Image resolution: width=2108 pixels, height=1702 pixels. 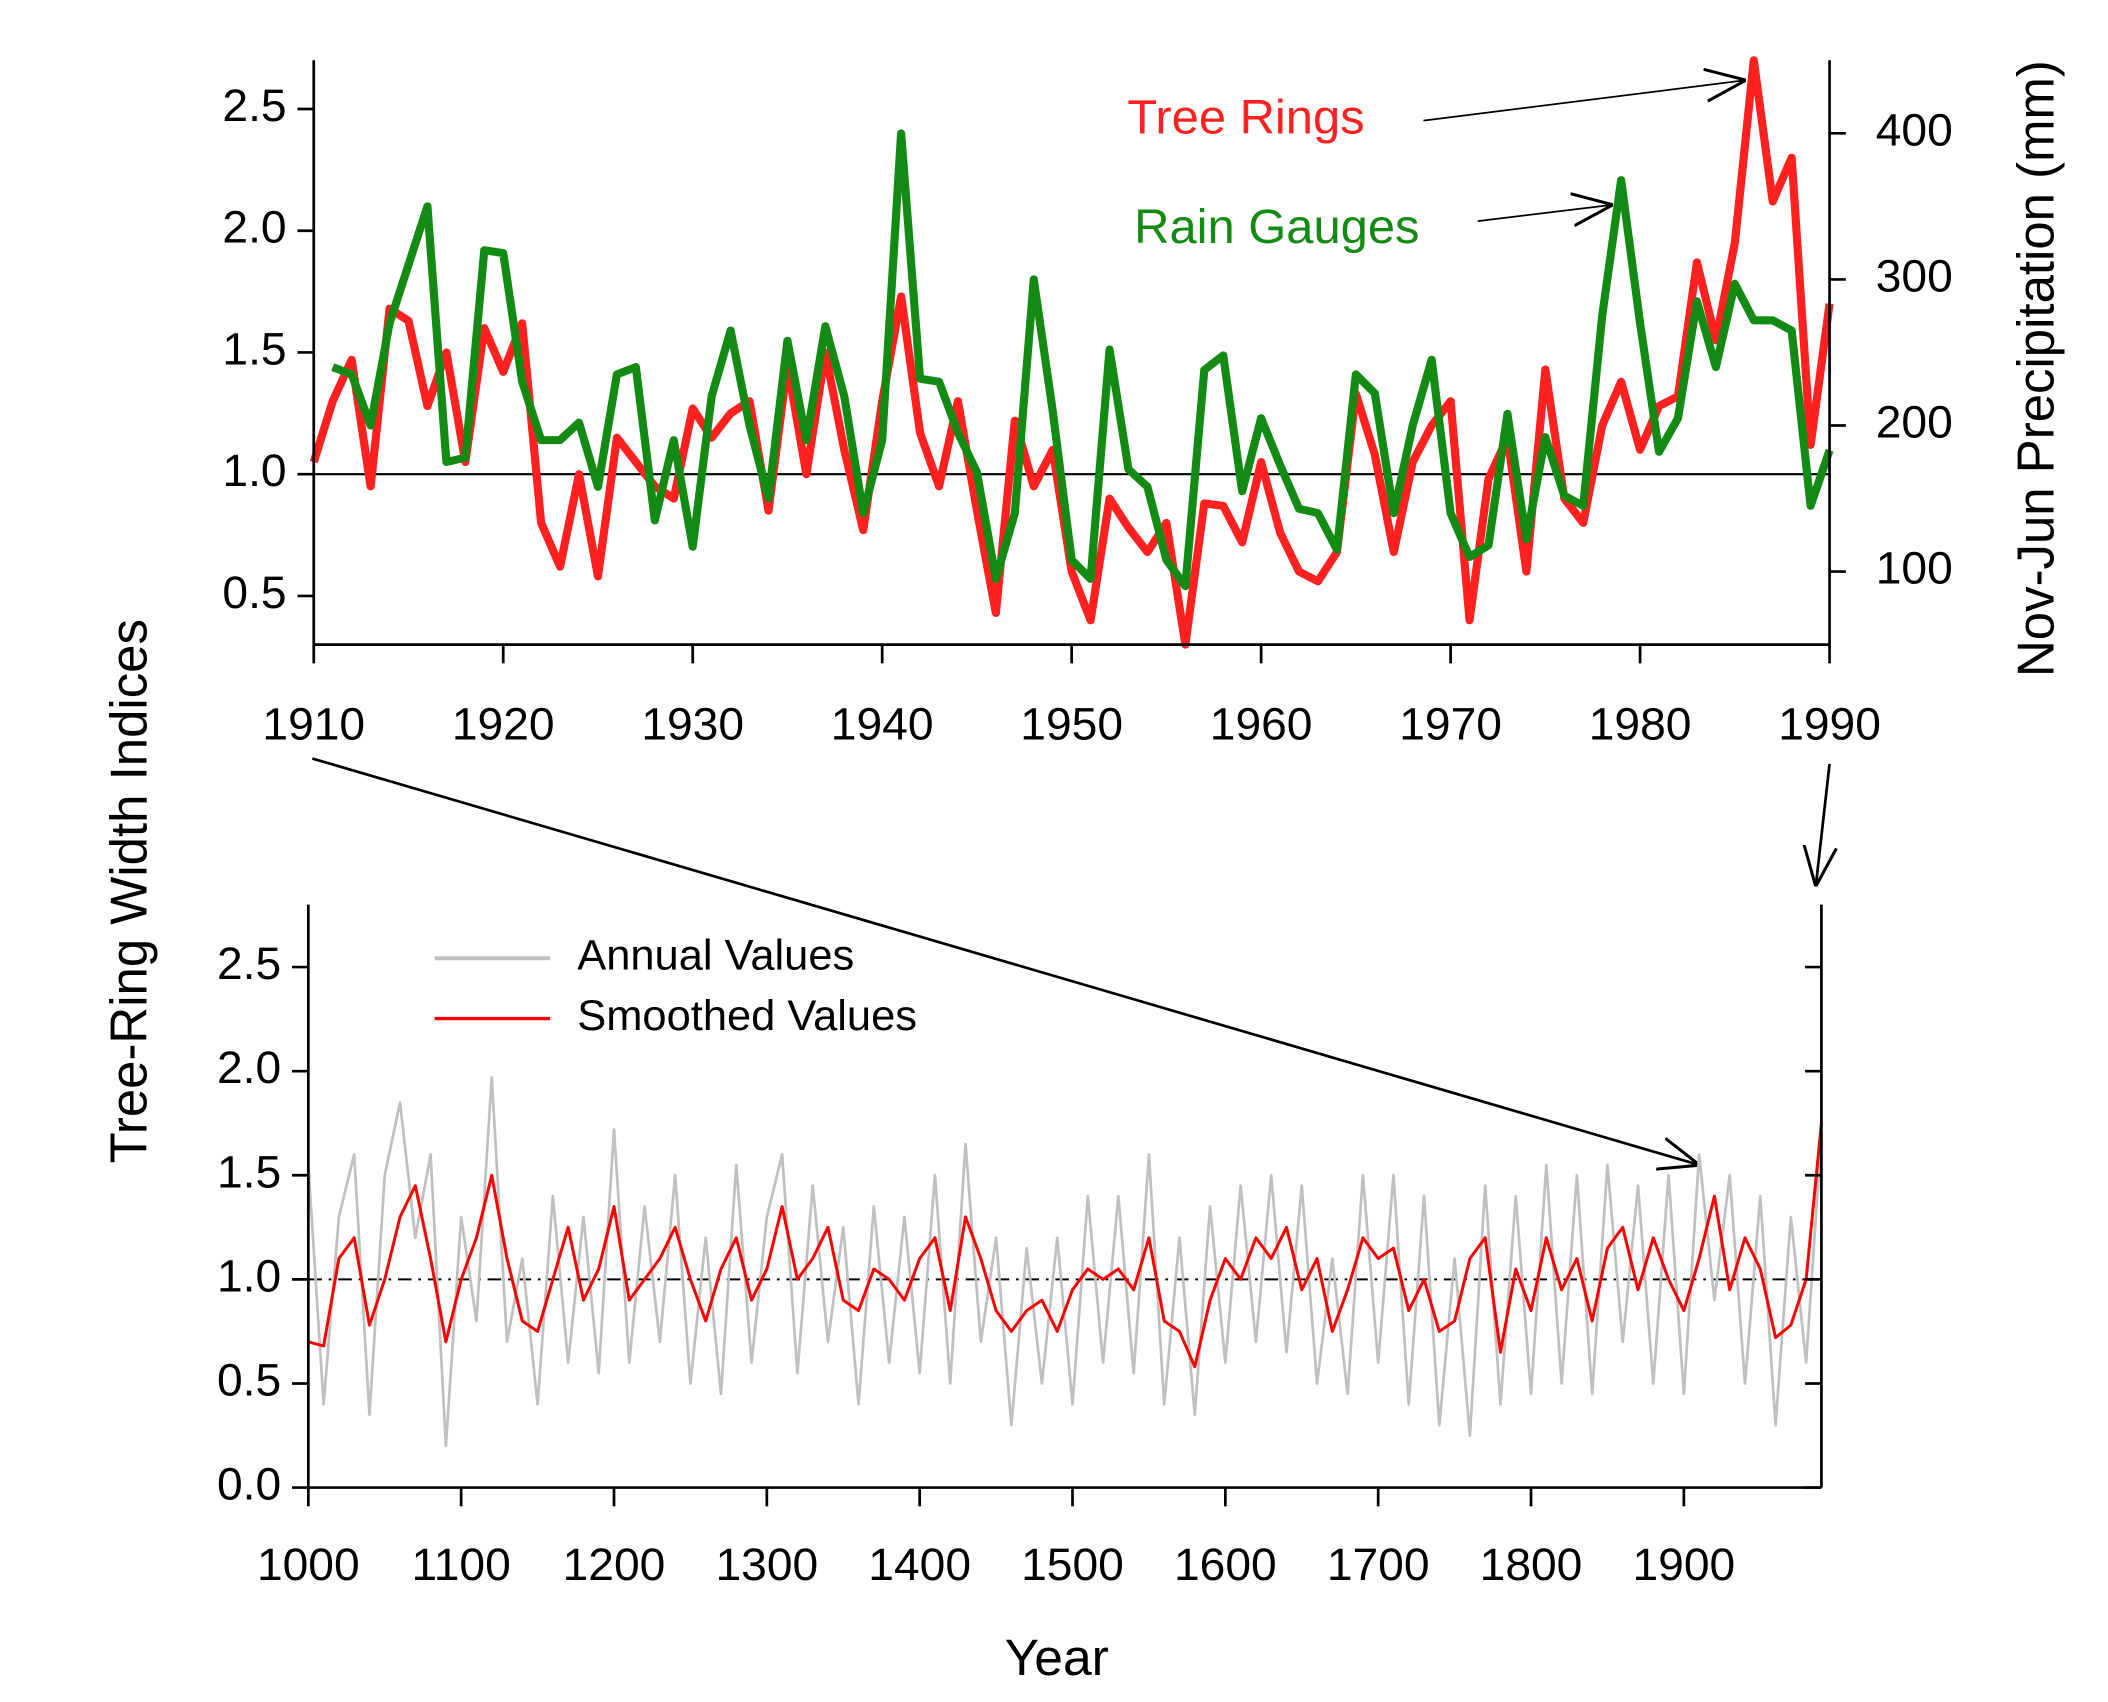 What do you see at coordinates (1261, 724) in the screenshot?
I see `x-tick-label: 1960` at bounding box center [1261, 724].